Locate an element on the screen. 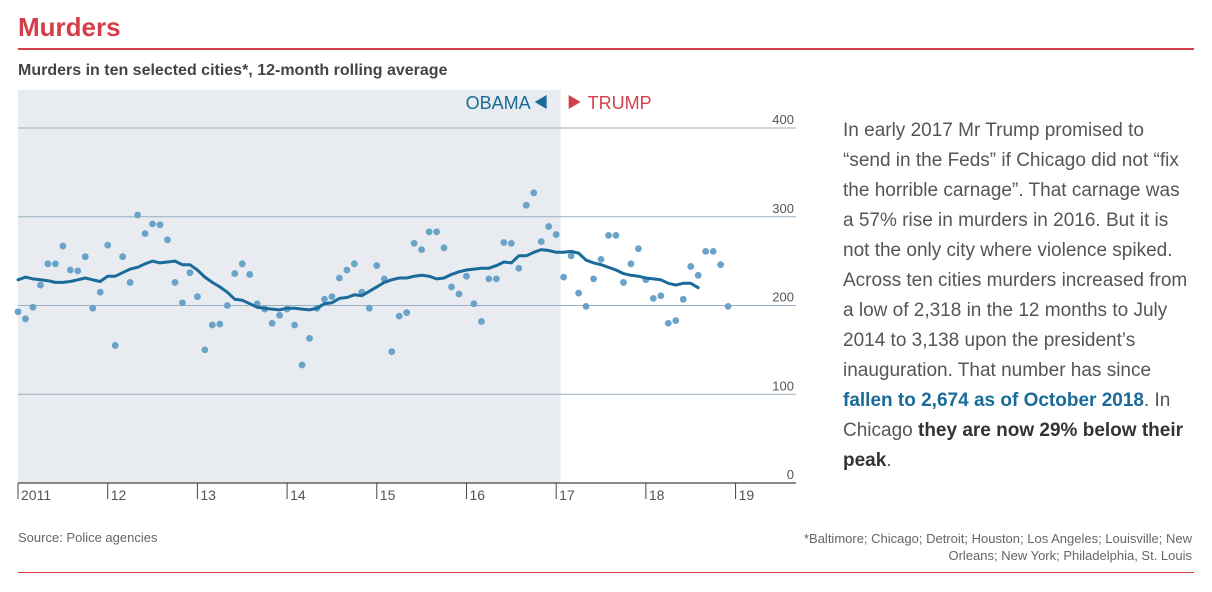 The width and height of the screenshot is (1212, 592). x-tick-label-17: 17 is located at coordinates (567, 495).